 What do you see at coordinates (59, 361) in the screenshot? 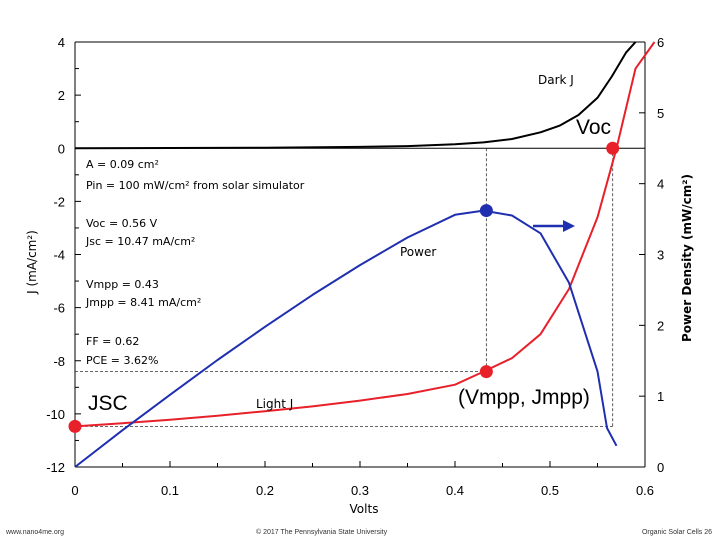
I see `y-left-tick-label: -8` at bounding box center [59, 361].